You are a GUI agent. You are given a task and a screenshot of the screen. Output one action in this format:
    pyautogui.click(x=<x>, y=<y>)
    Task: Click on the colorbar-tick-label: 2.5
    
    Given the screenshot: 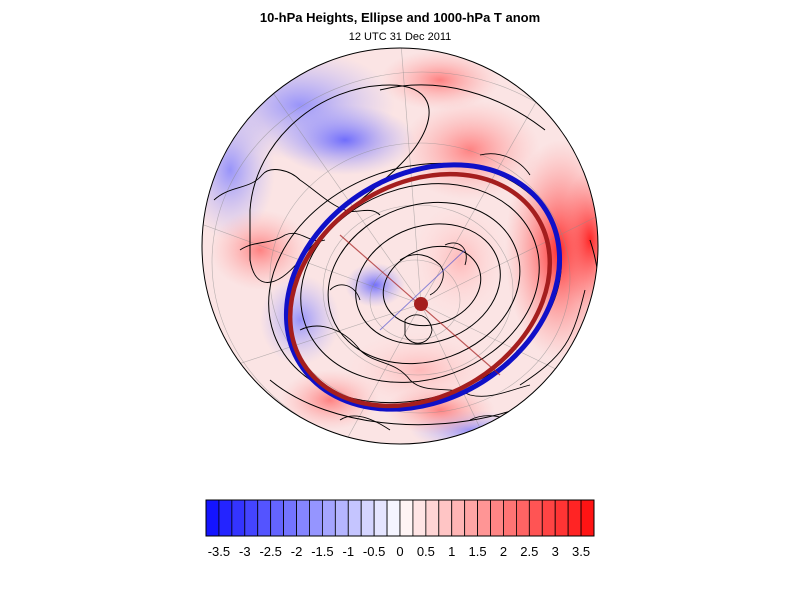 What is the action you would take?
    pyautogui.click(x=529, y=551)
    